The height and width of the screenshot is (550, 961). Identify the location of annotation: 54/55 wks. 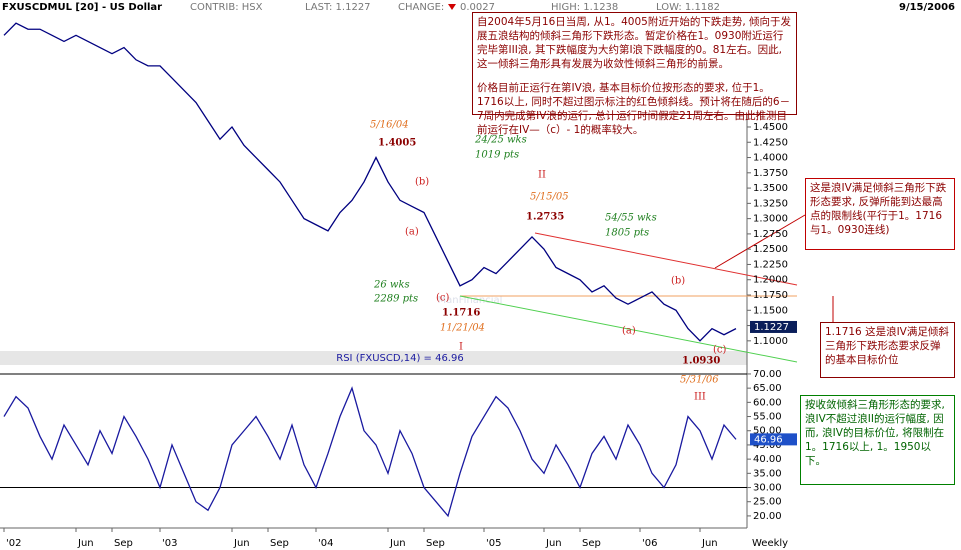
(631, 218).